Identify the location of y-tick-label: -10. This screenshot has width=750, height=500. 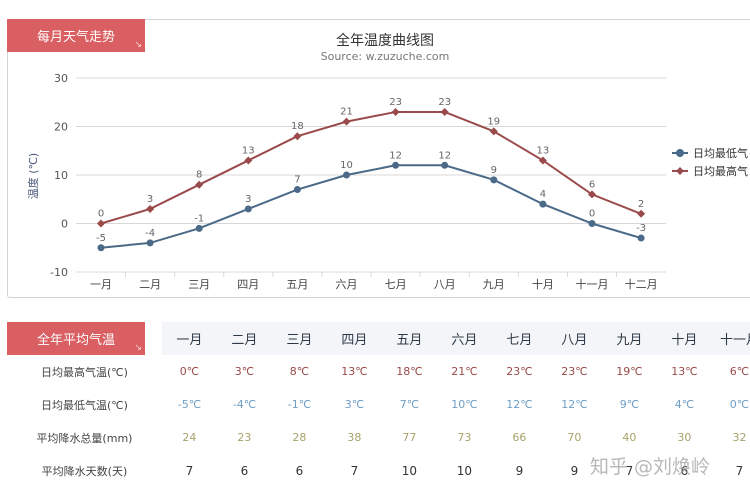
(59, 272).